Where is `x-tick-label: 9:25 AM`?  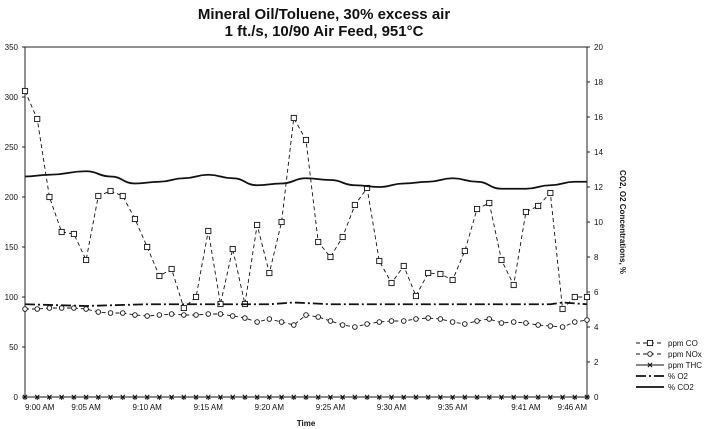
x-tick-label: 9:25 AM is located at coordinates (331, 407).